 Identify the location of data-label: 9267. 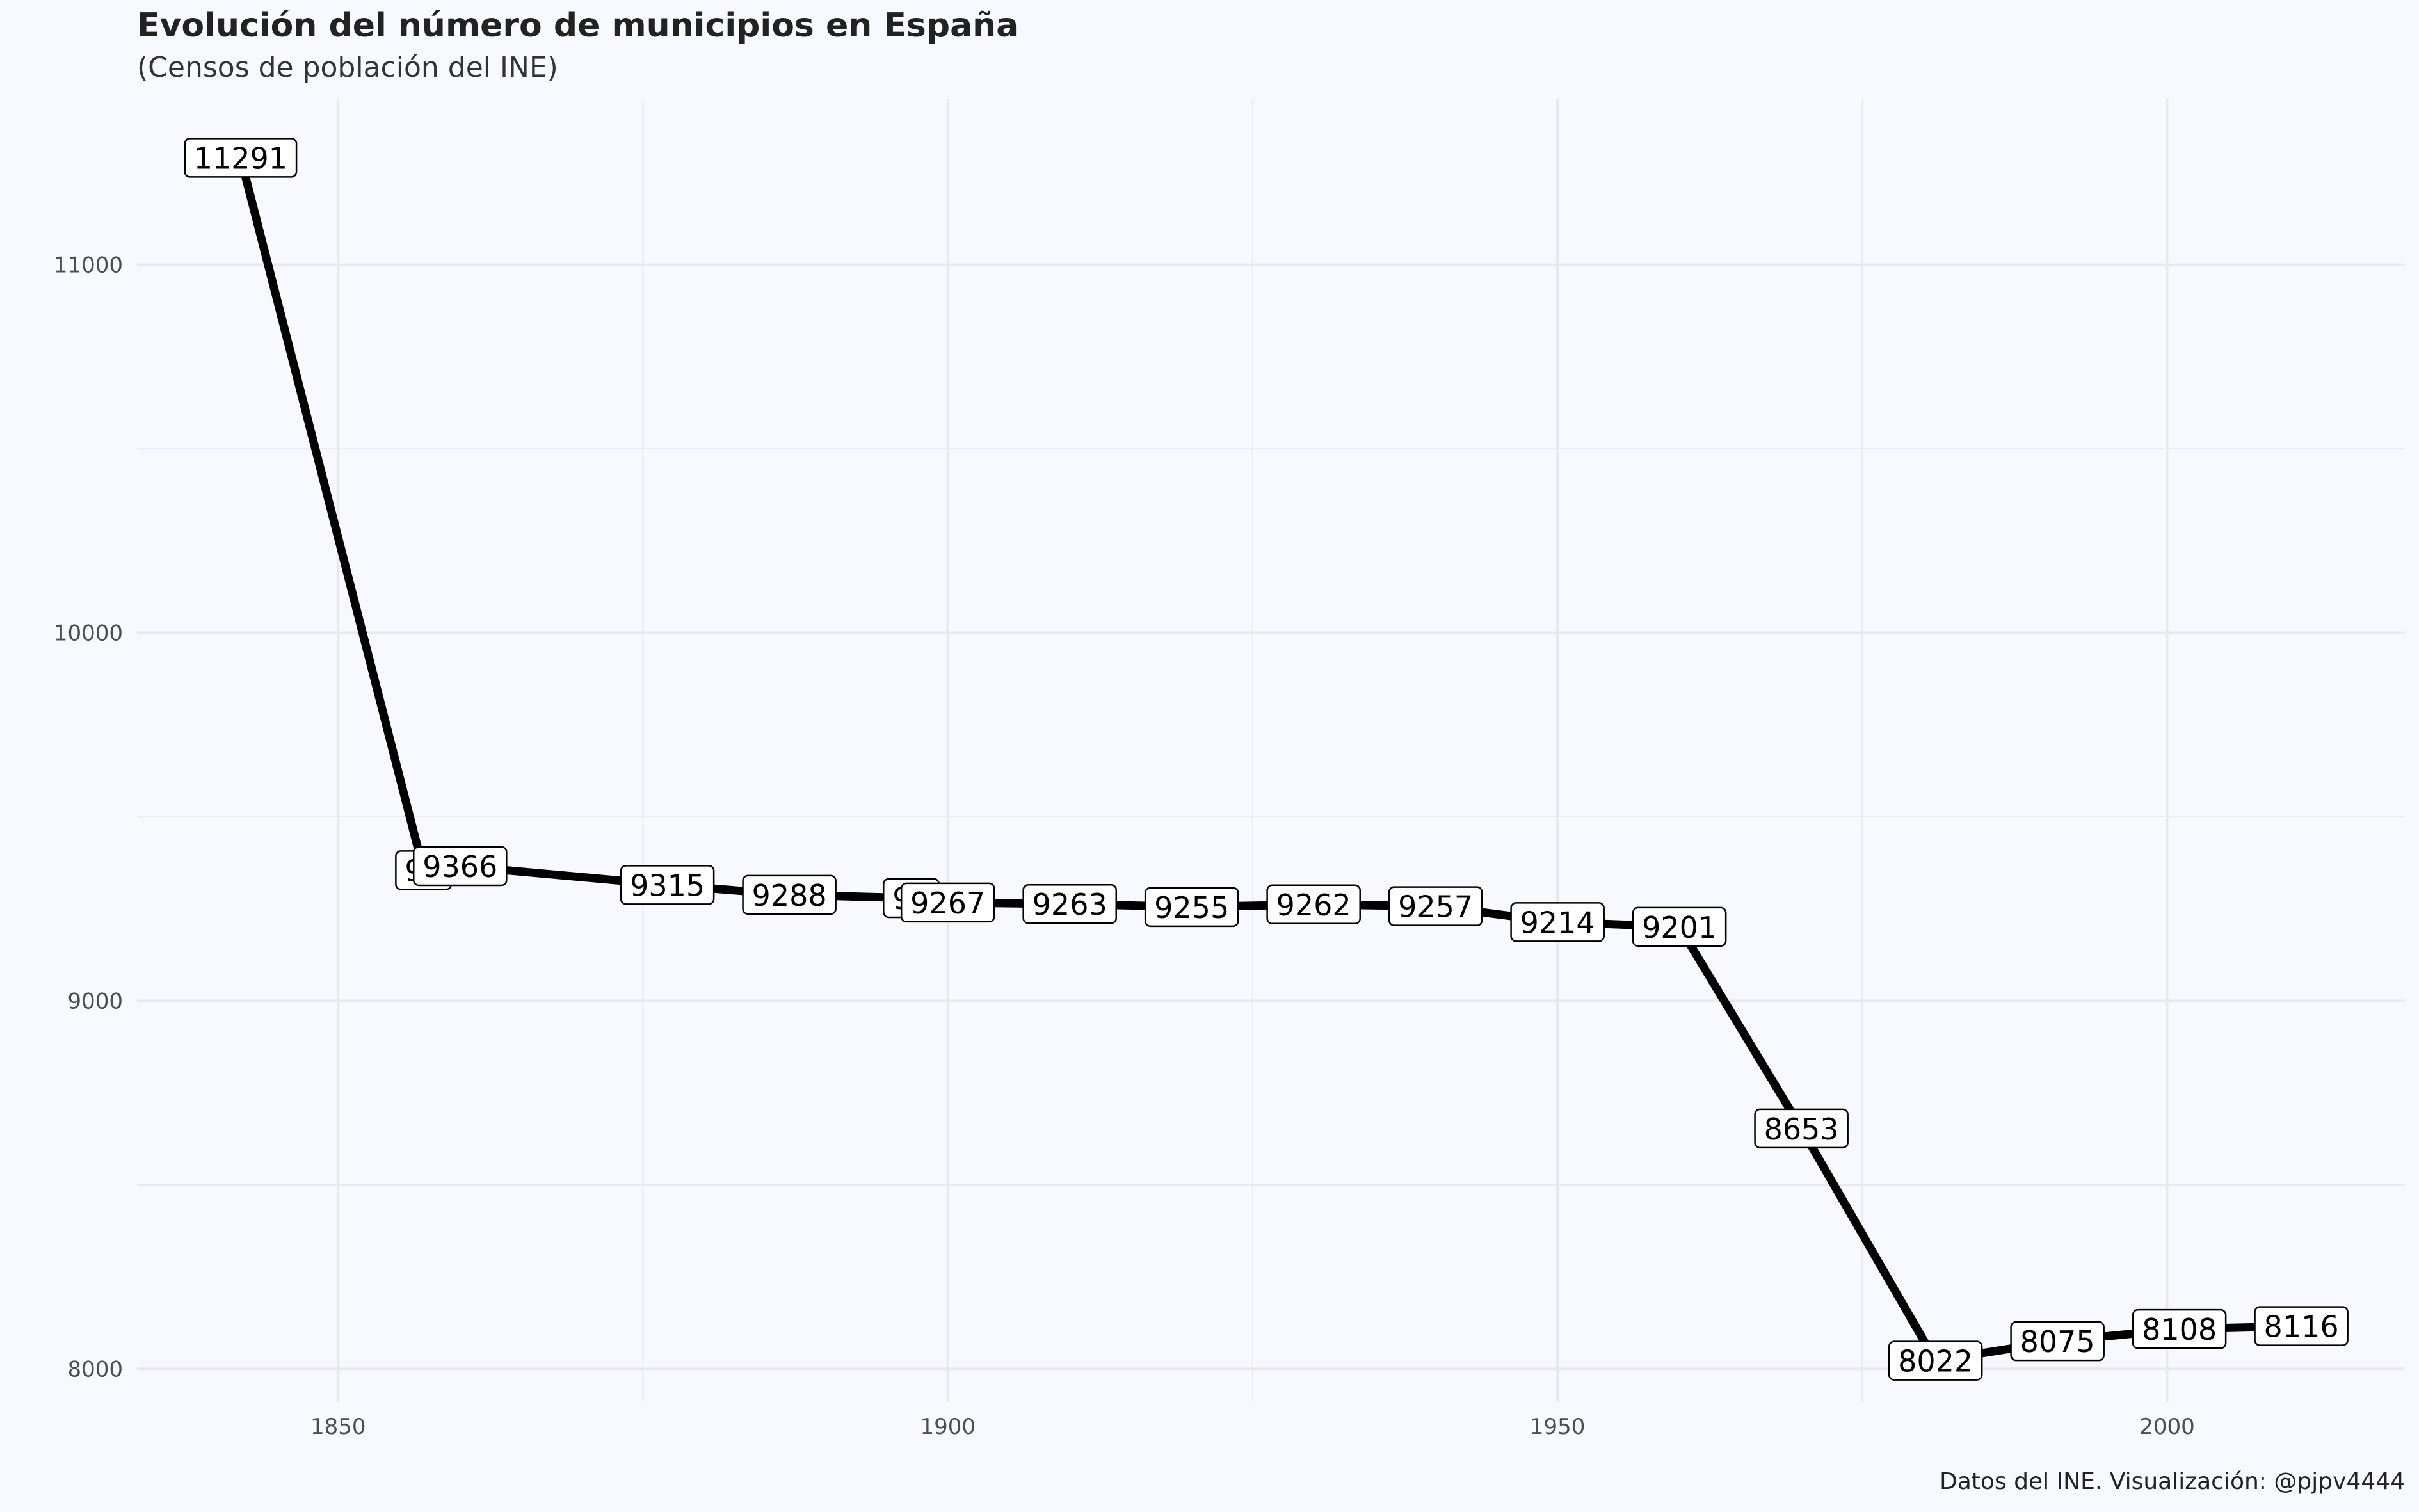
(947, 902).